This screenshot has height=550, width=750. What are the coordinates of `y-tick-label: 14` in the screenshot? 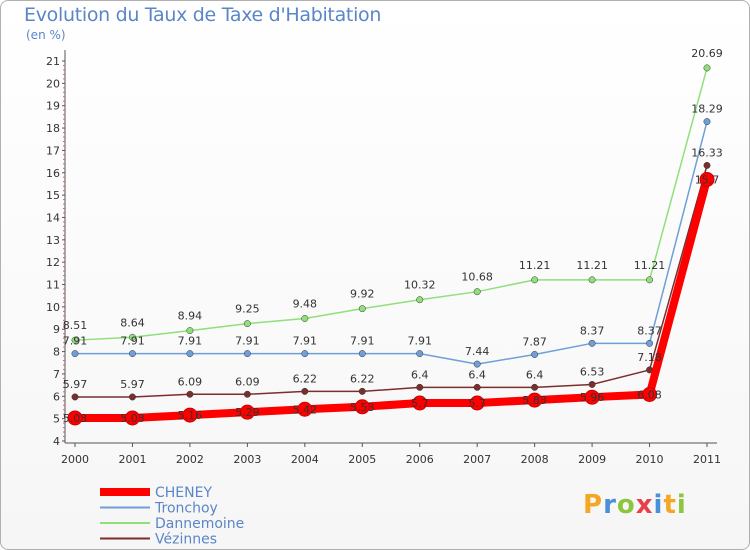 It's located at (53, 217).